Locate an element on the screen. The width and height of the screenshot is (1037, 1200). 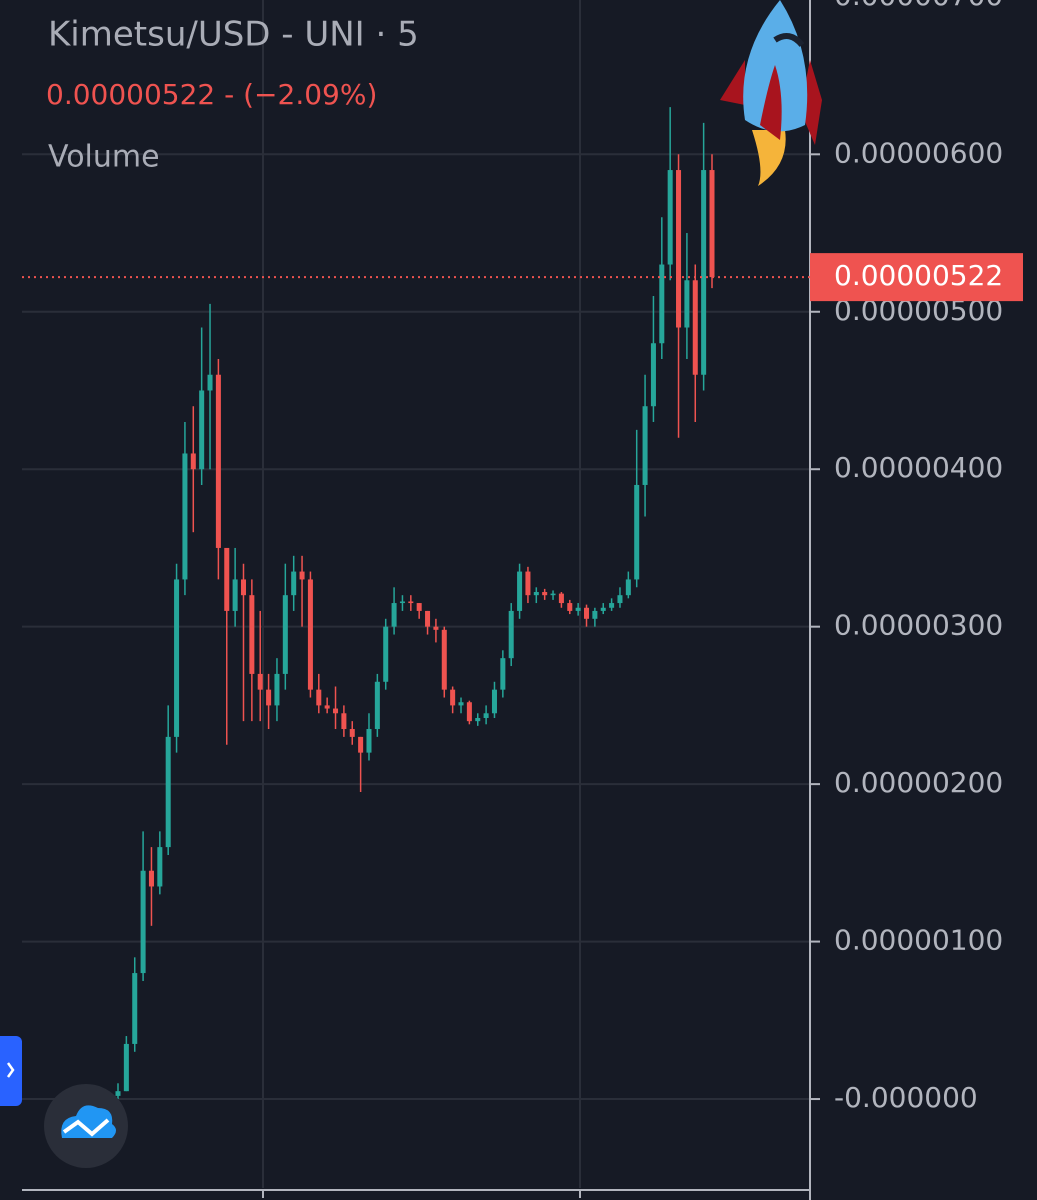
last-price-label: 0.00000522 is located at coordinates (918, 275).